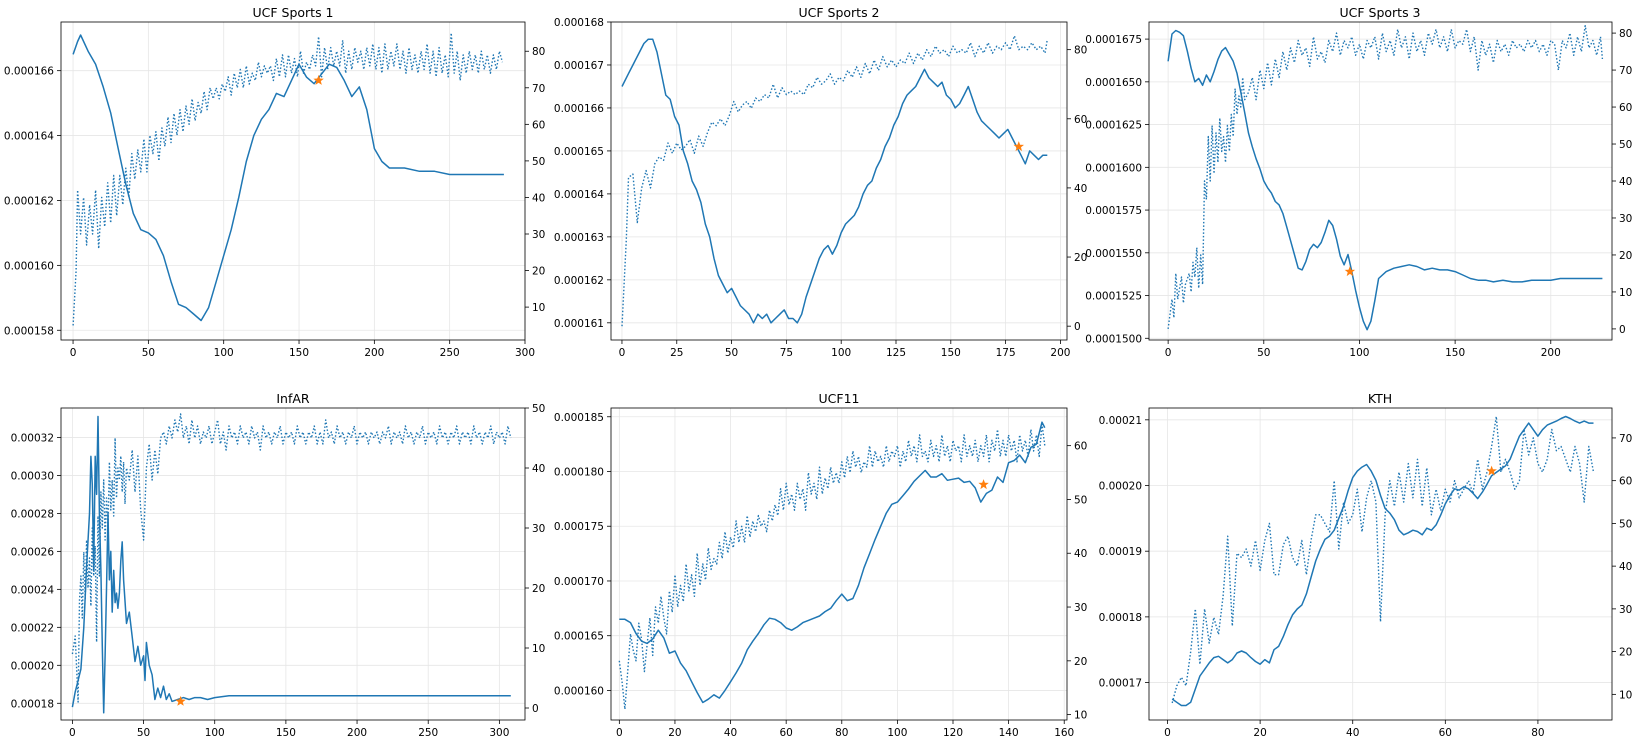  Describe the element at coordinates (29, 331) in the screenshot. I see `y-tick-label: 0.000158` at that location.